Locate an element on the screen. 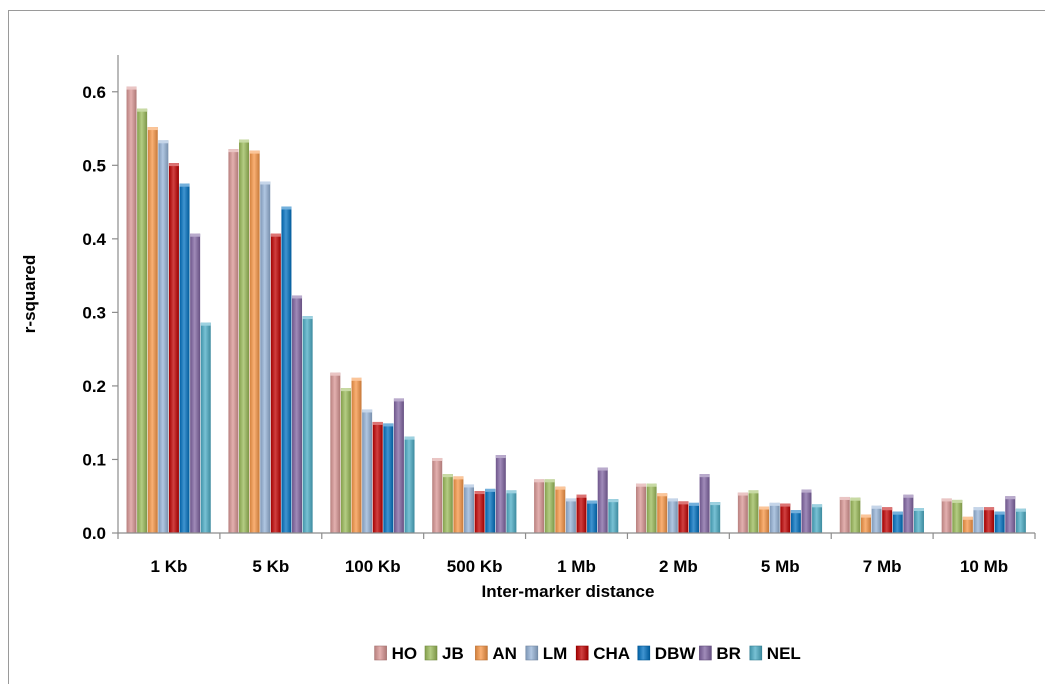 This screenshot has height=684, width=1045. legend-label-an: AN is located at coordinates (504, 653).